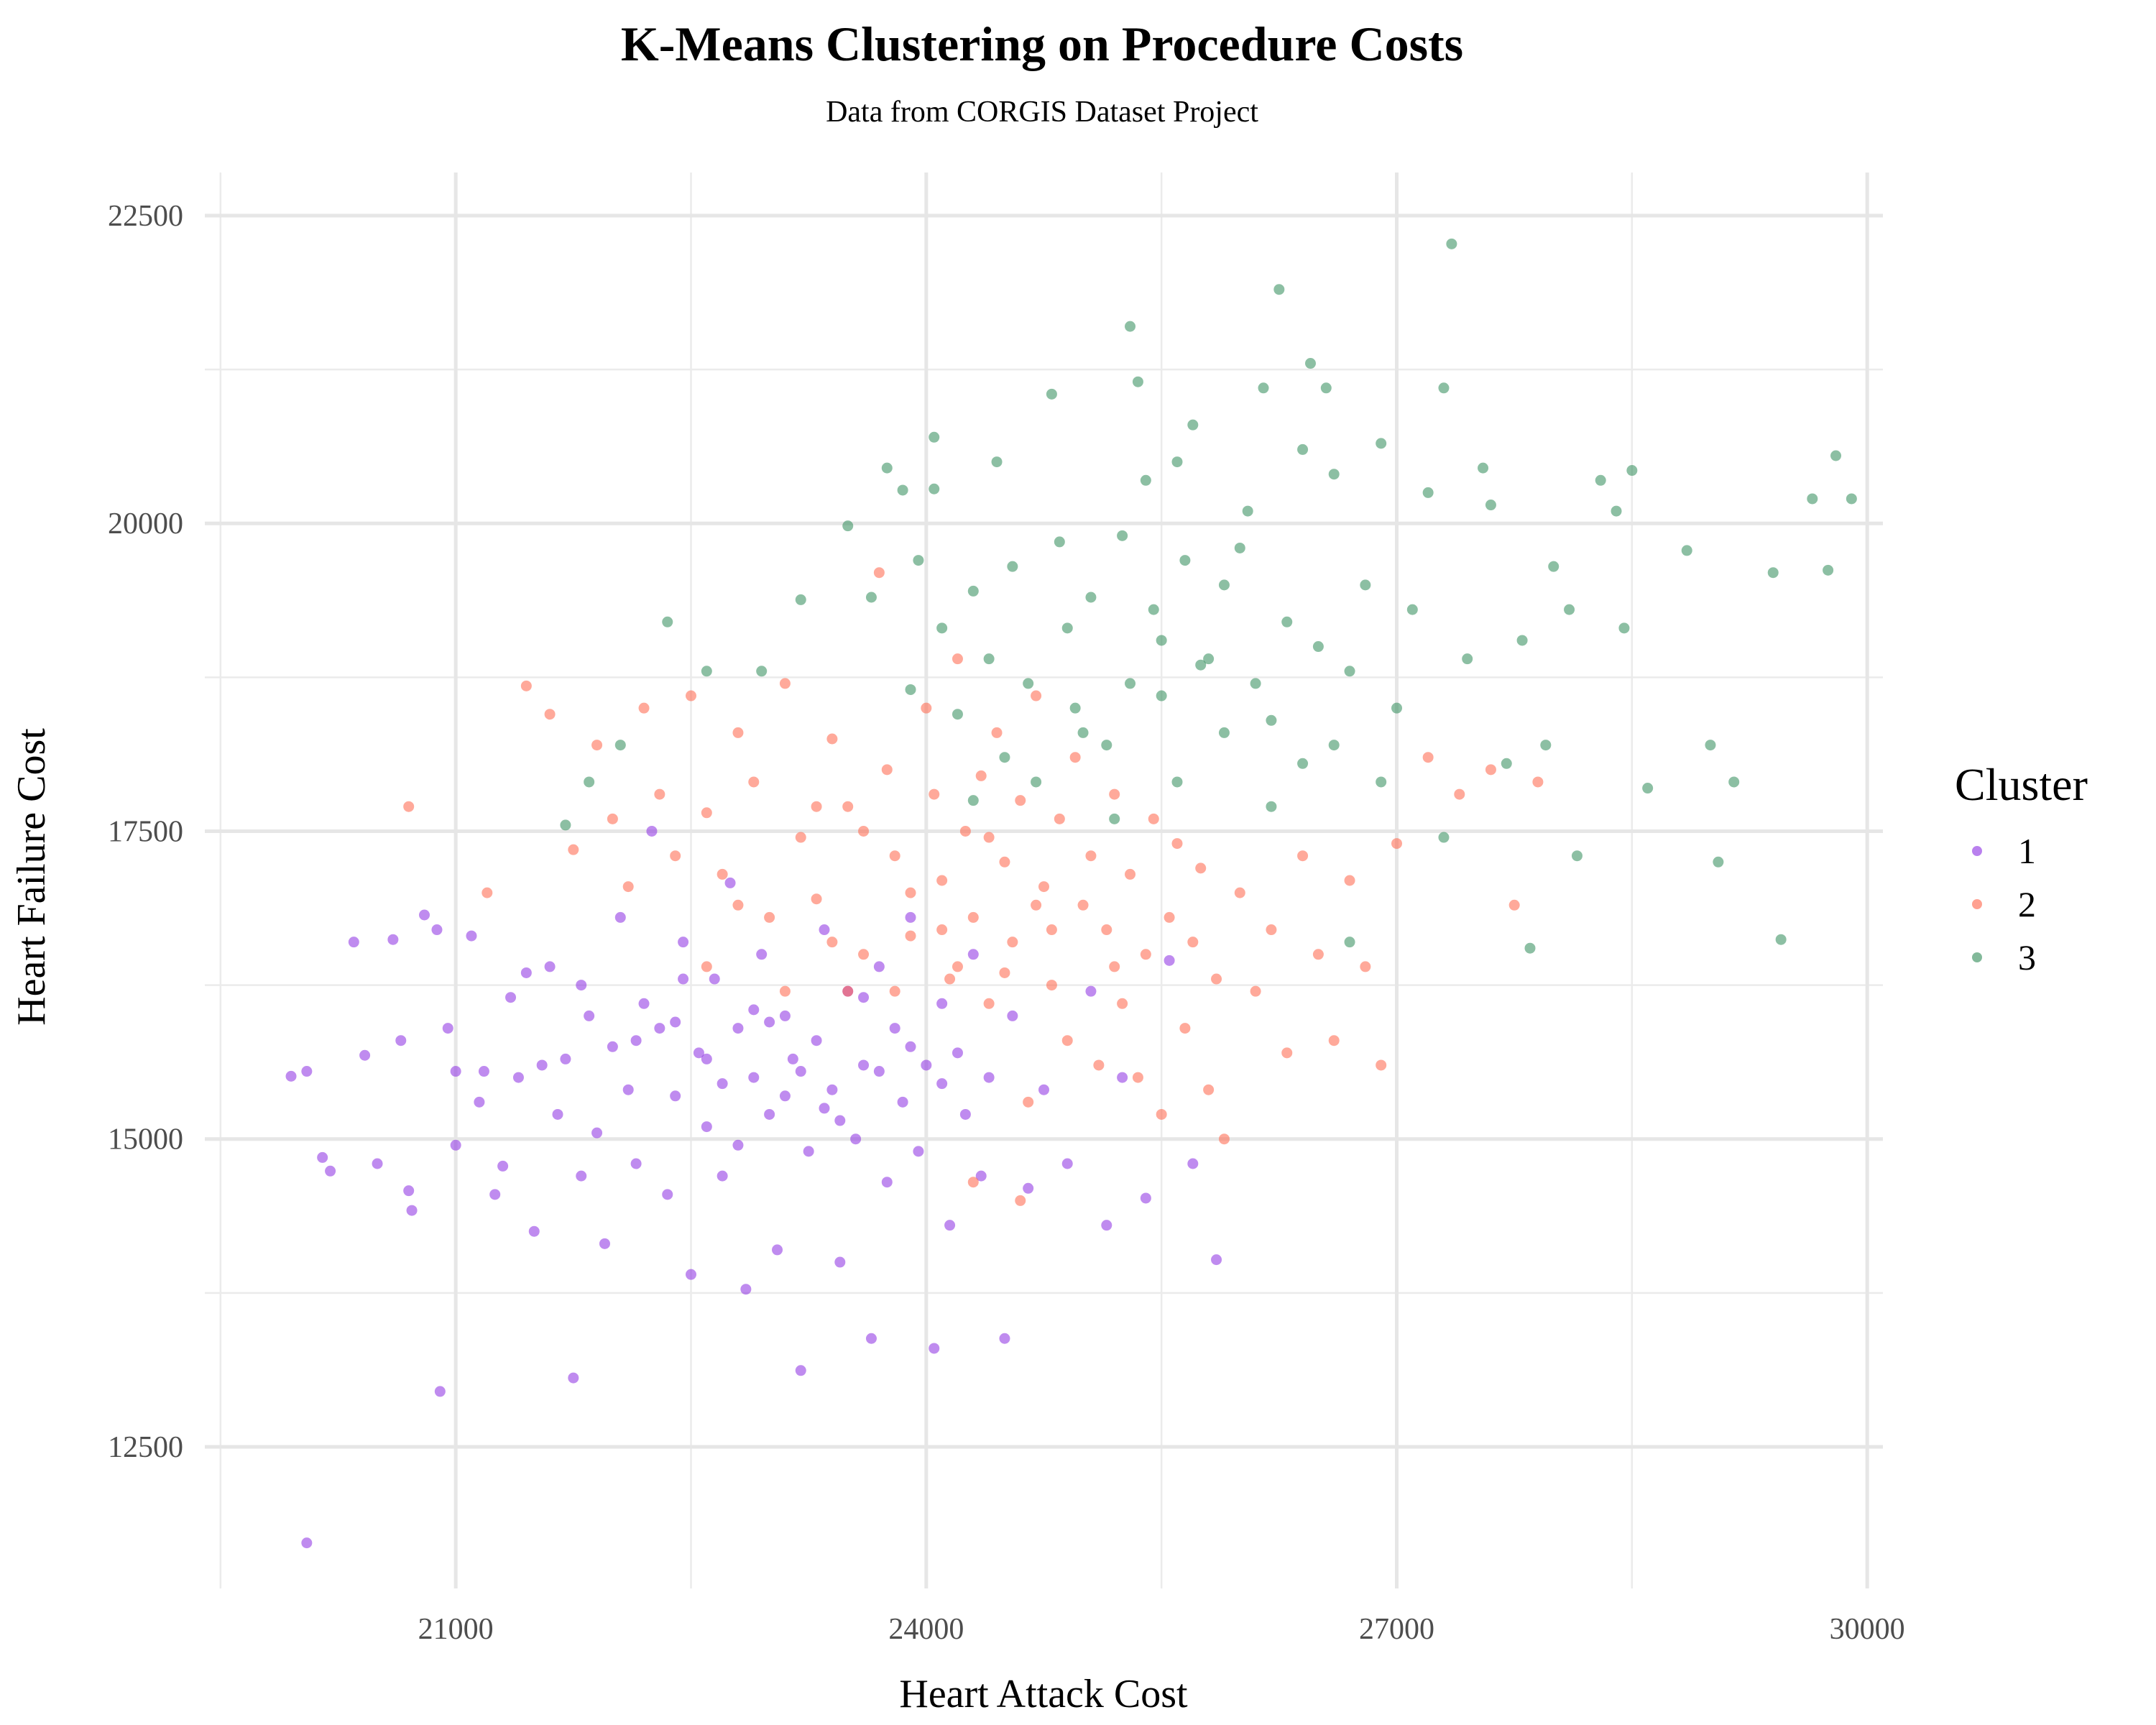  Describe the element at coordinates (1977, 904) in the screenshot. I see `legend-key-dot` at that location.